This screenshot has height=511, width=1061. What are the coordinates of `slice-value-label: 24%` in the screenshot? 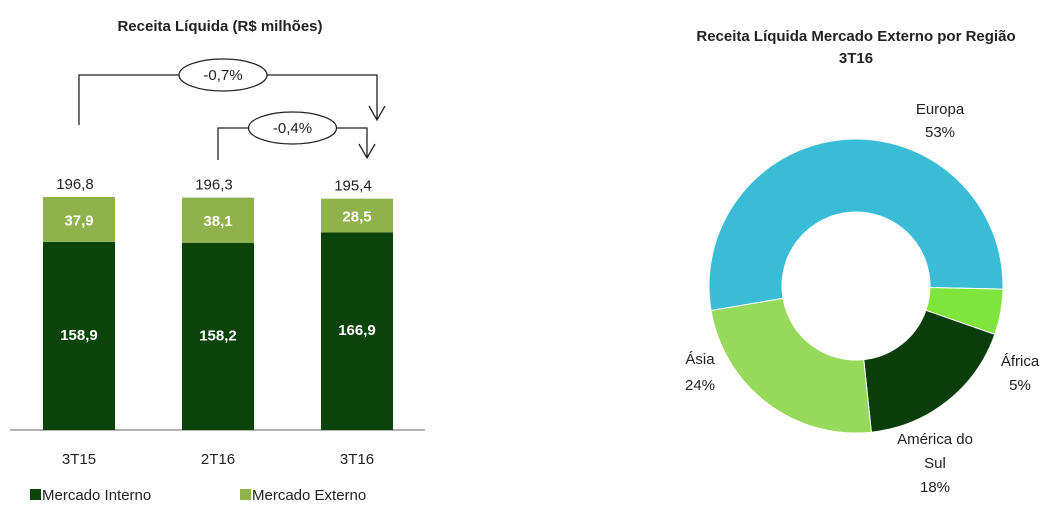 It's located at (700, 385).